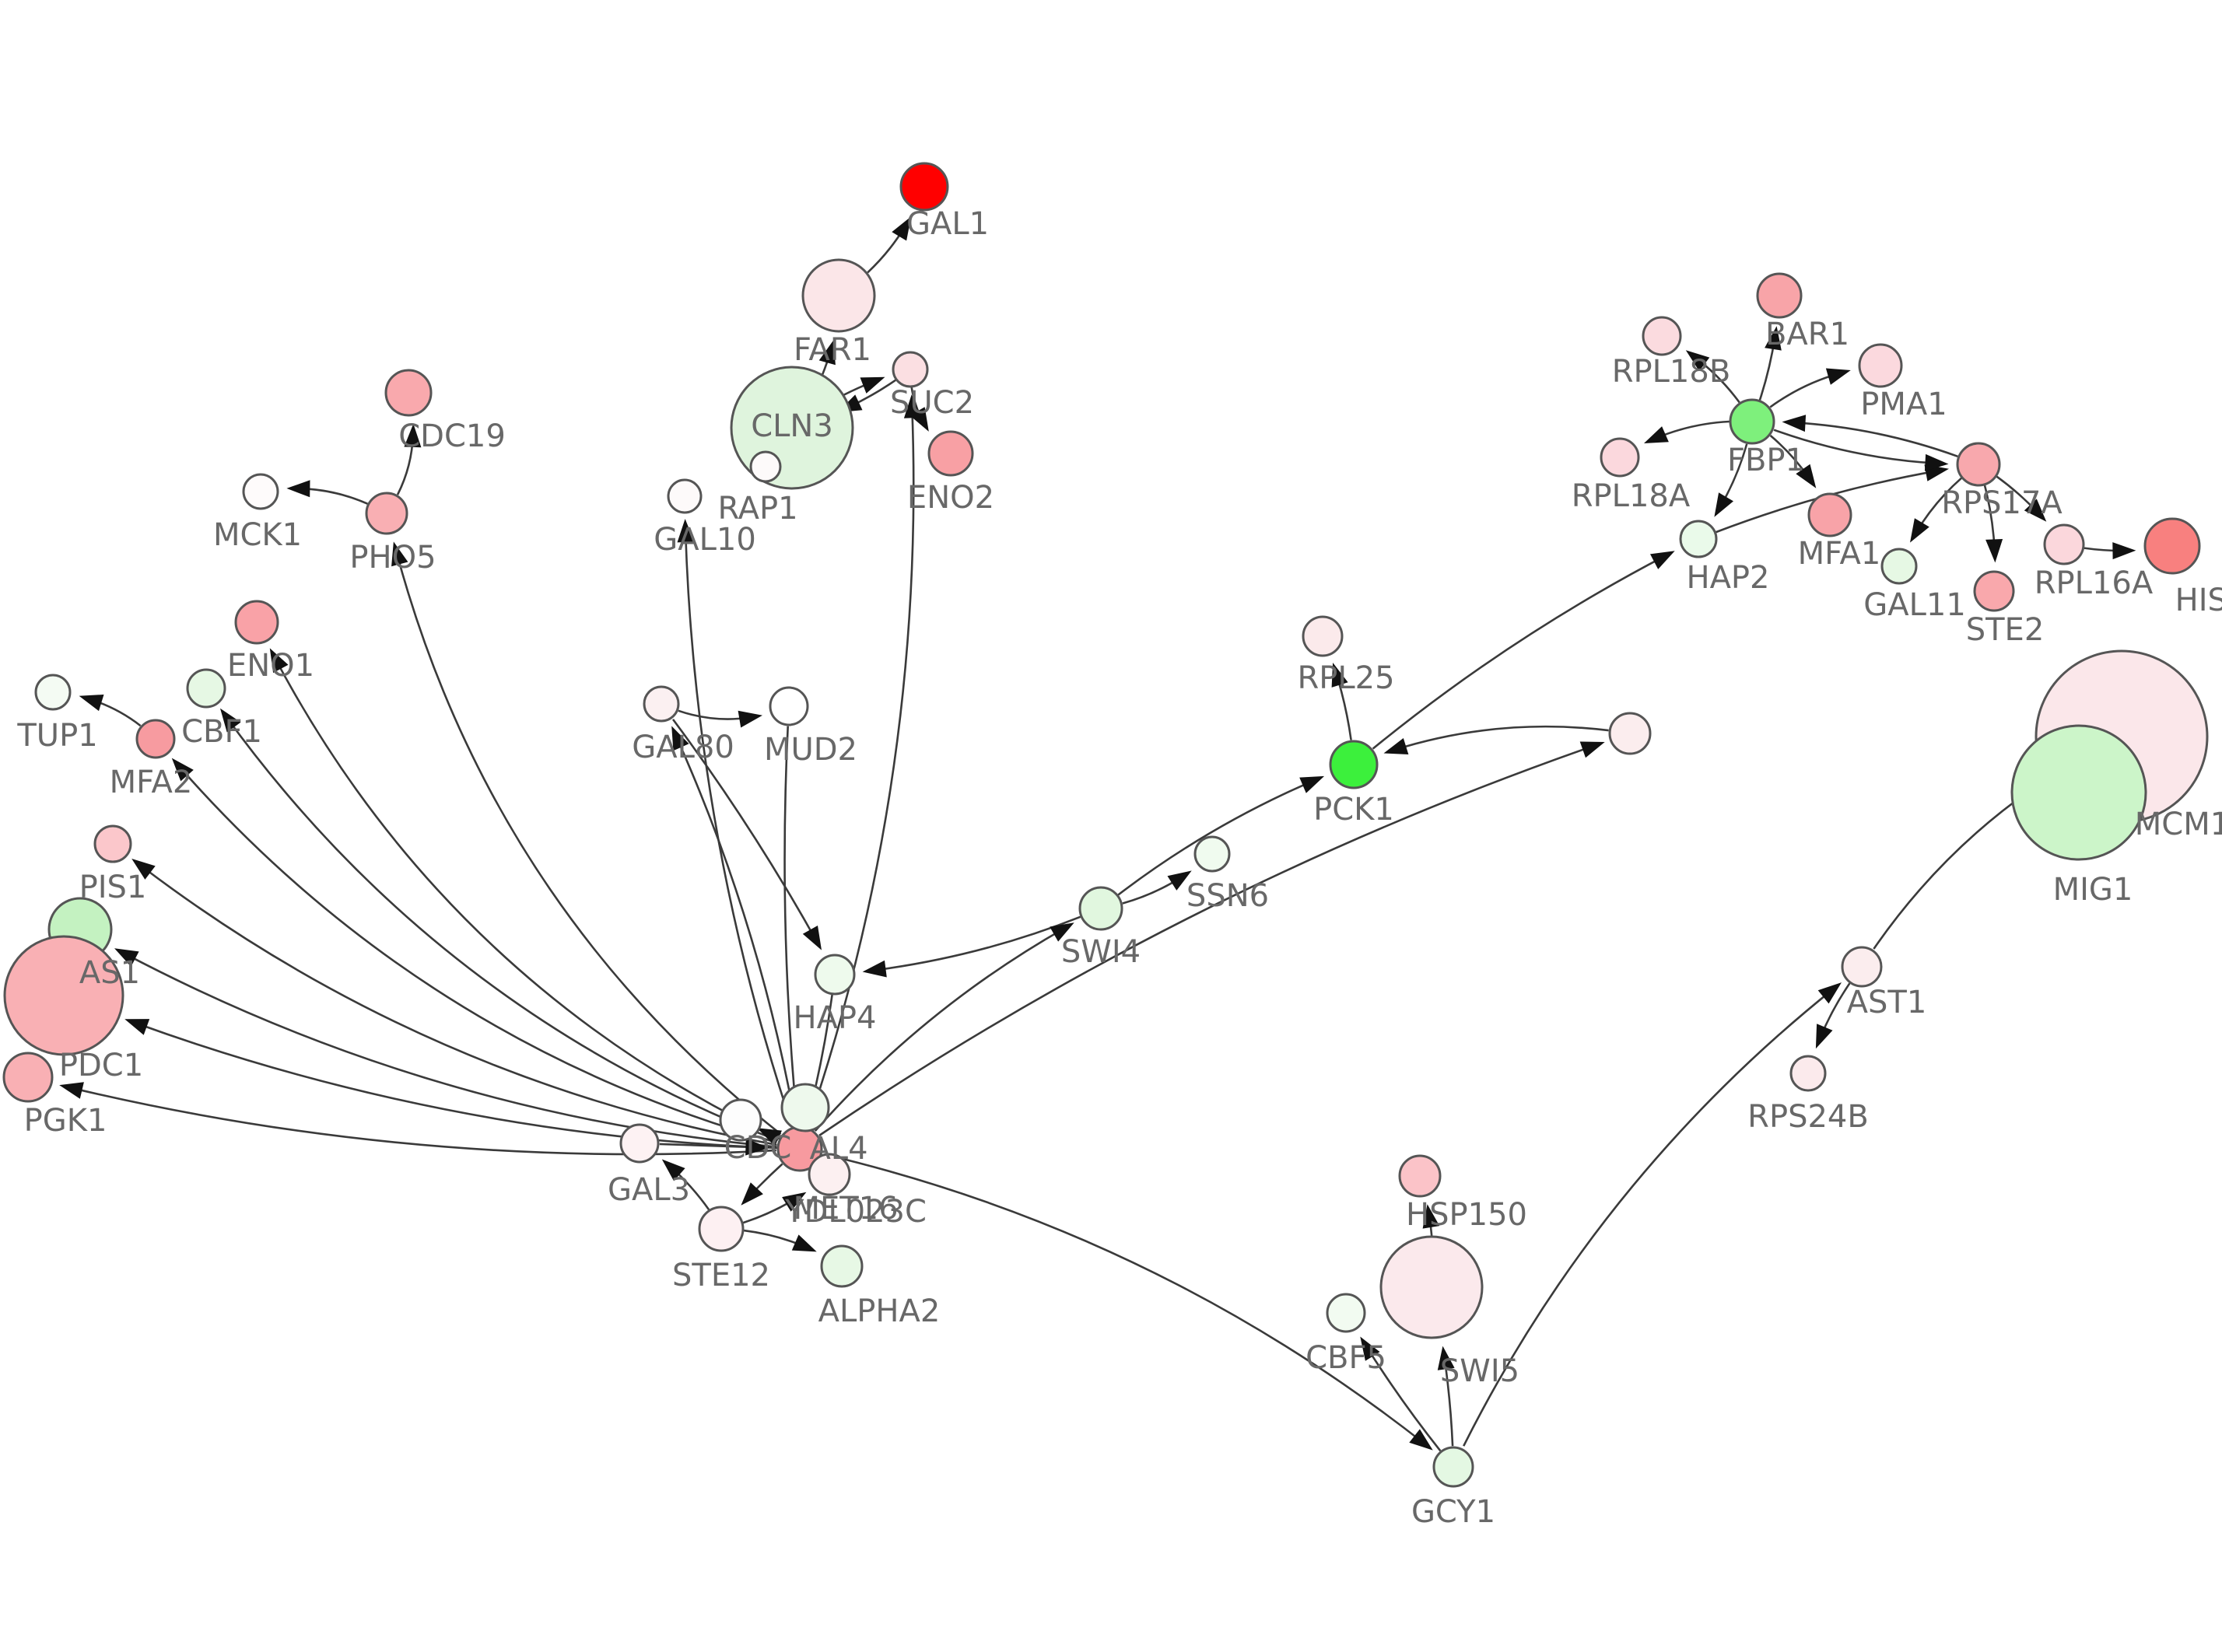 This screenshot has width=2222, height=1652. Describe the element at coordinates (2078, 793) in the screenshot. I see `node-mig1` at that location.